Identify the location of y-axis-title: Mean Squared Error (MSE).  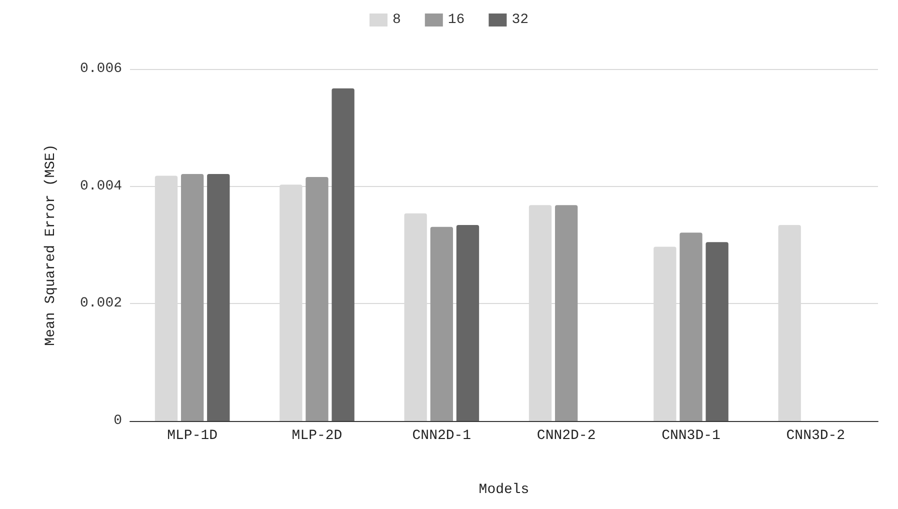
(51, 245).